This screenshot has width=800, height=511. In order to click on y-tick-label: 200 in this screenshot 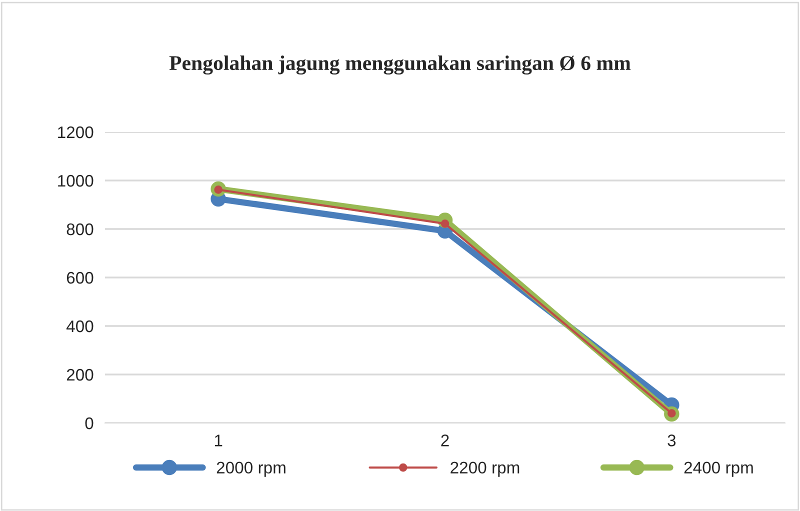, I will do `click(80, 374)`.